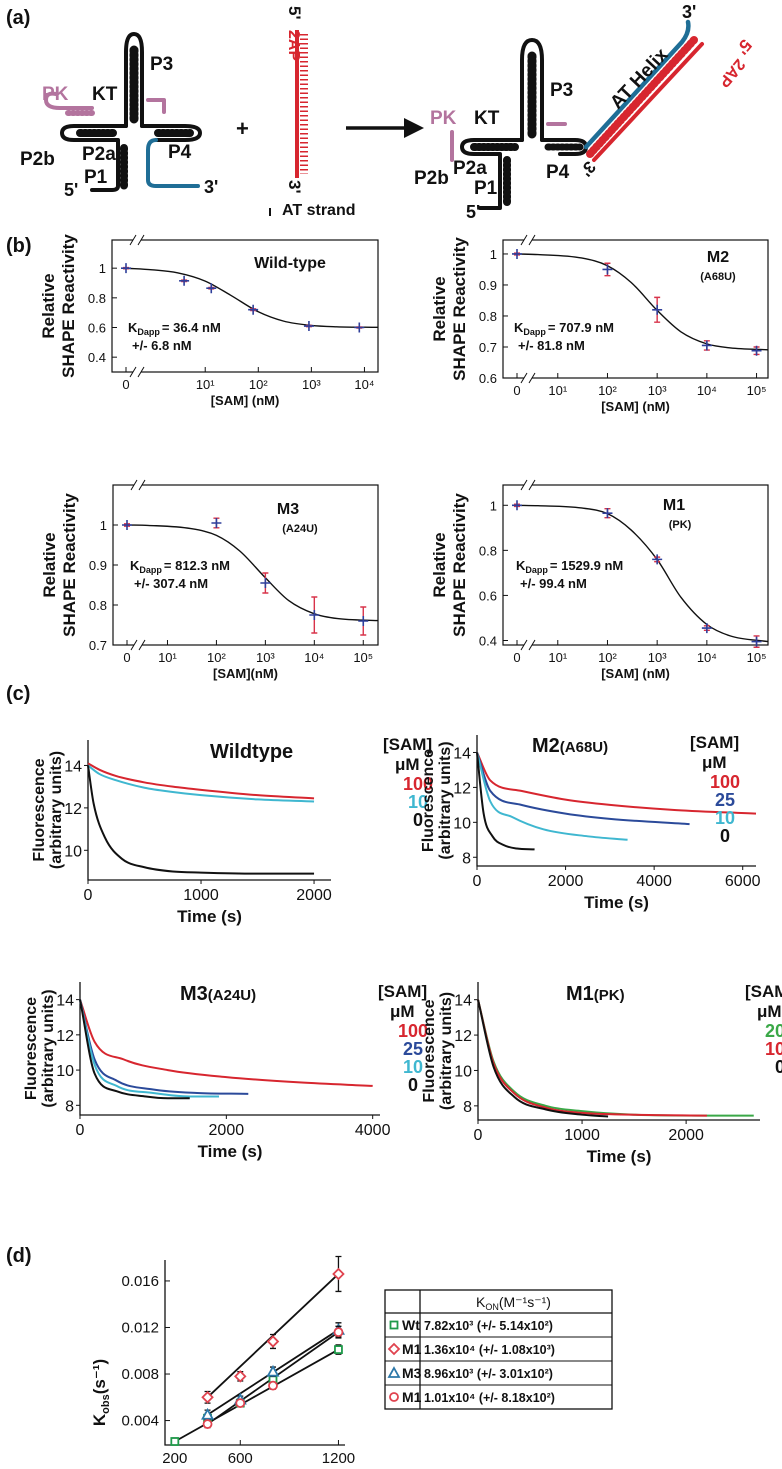  I want to click on at-helix-pairs, so click(642, 97).